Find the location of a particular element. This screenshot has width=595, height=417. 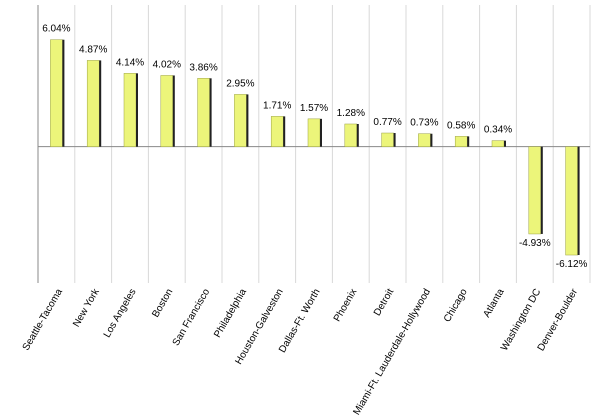

value-label: -6.12% is located at coordinates (572, 264).